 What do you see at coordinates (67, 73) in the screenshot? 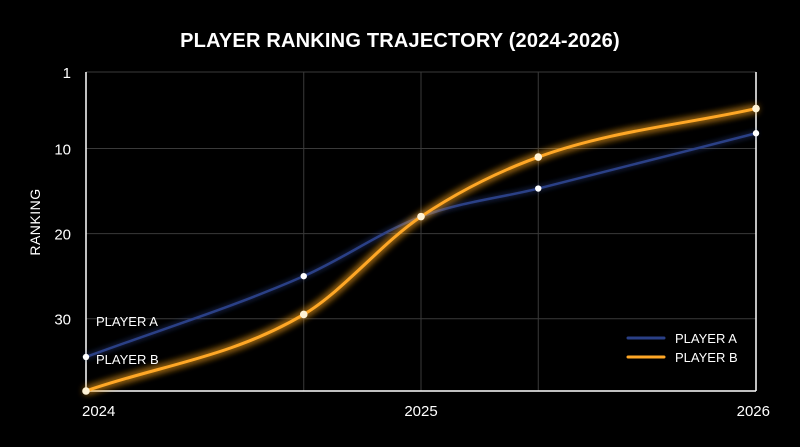
I see `y-tick-label: 1` at bounding box center [67, 73].